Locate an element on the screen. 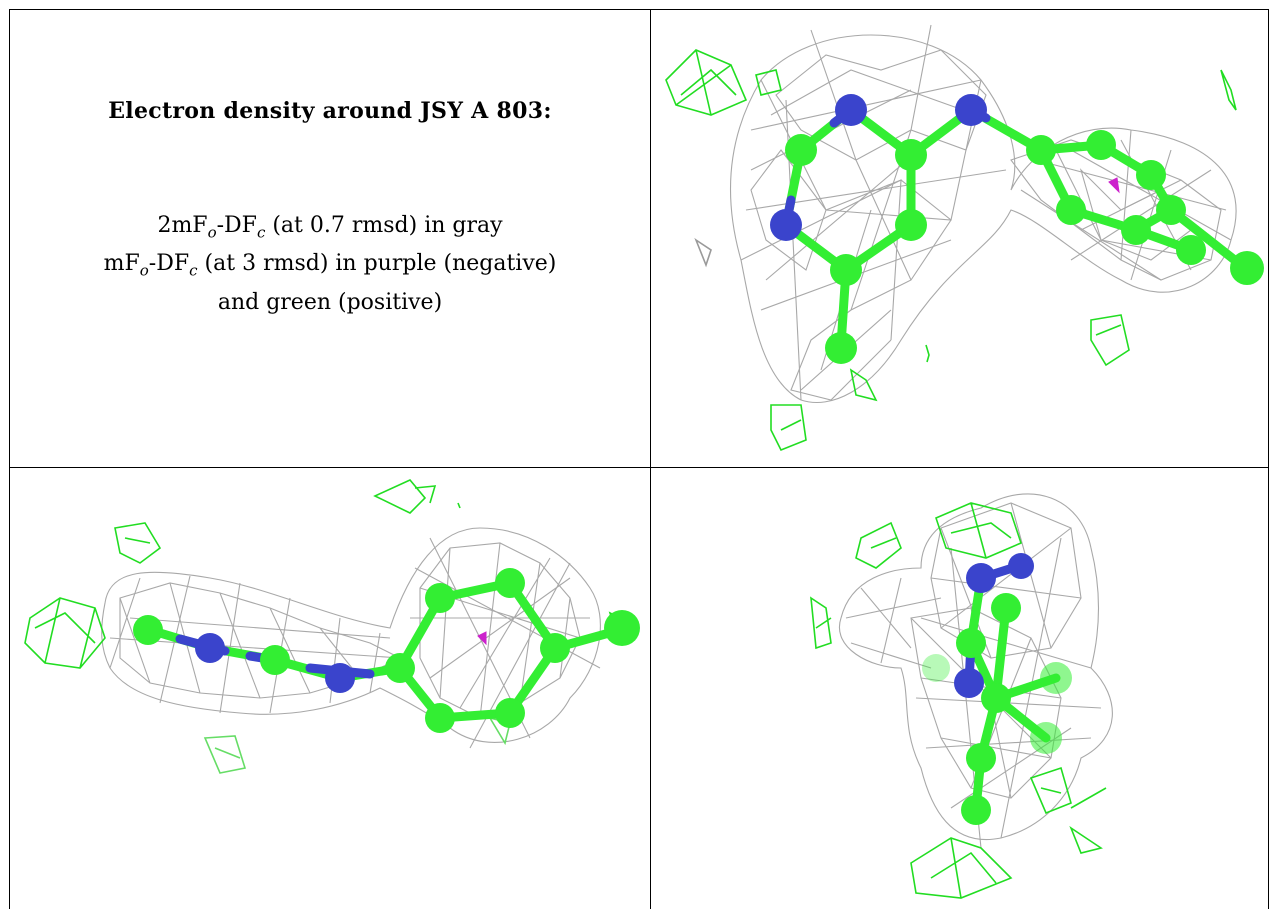  table-divider-horizontal is located at coordinates (639, 467).